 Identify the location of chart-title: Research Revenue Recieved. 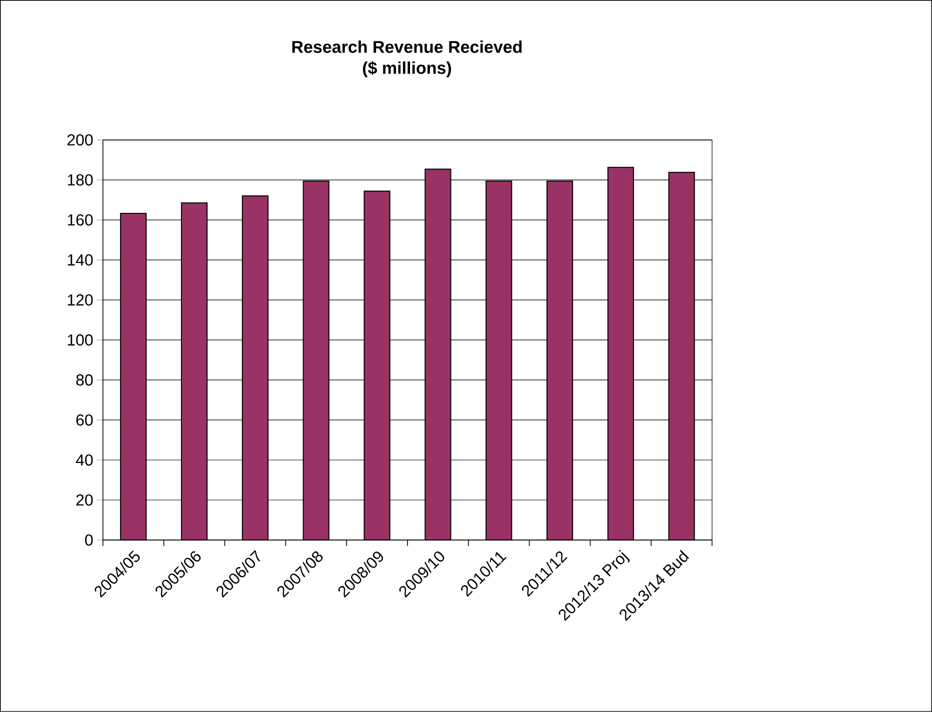
(407, 46).